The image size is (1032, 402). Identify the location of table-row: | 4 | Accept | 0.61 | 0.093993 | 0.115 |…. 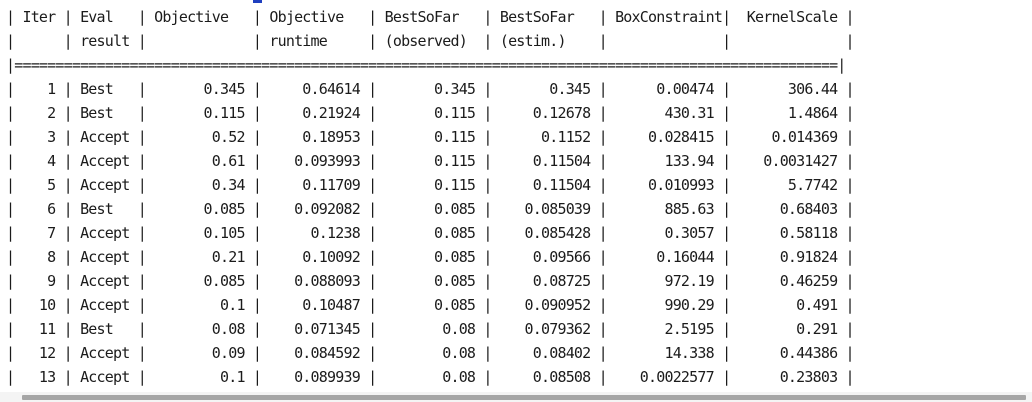
(430, 161).